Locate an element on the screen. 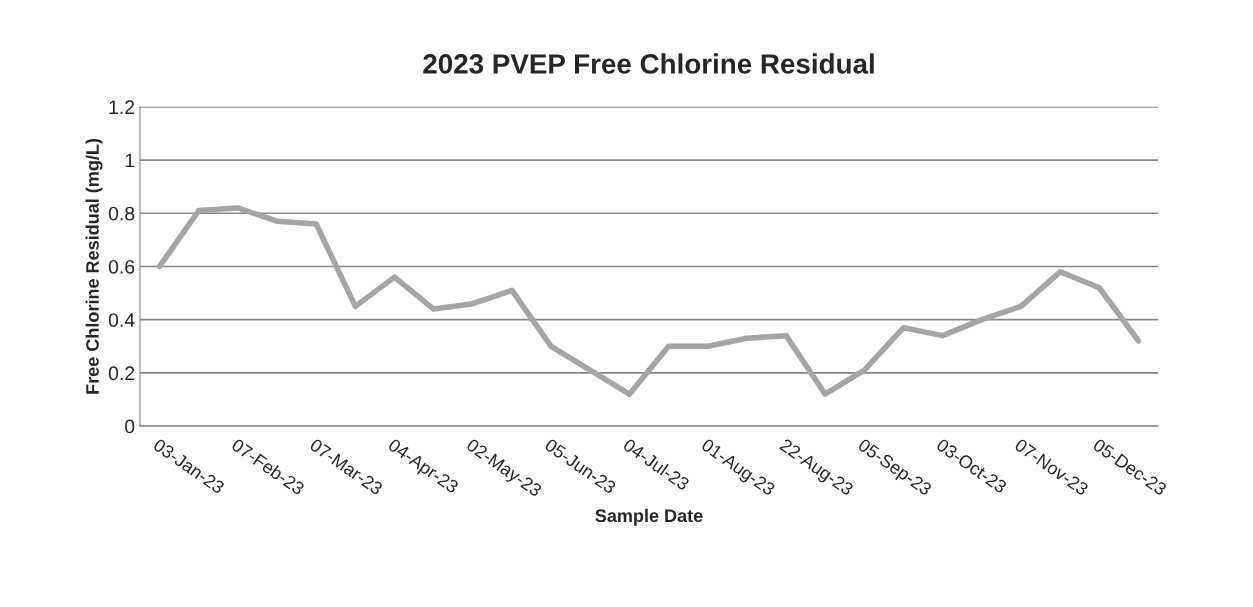  y-axis-title: Free Chlorine Residual (mg/L) is located at coordinates (94, 266).